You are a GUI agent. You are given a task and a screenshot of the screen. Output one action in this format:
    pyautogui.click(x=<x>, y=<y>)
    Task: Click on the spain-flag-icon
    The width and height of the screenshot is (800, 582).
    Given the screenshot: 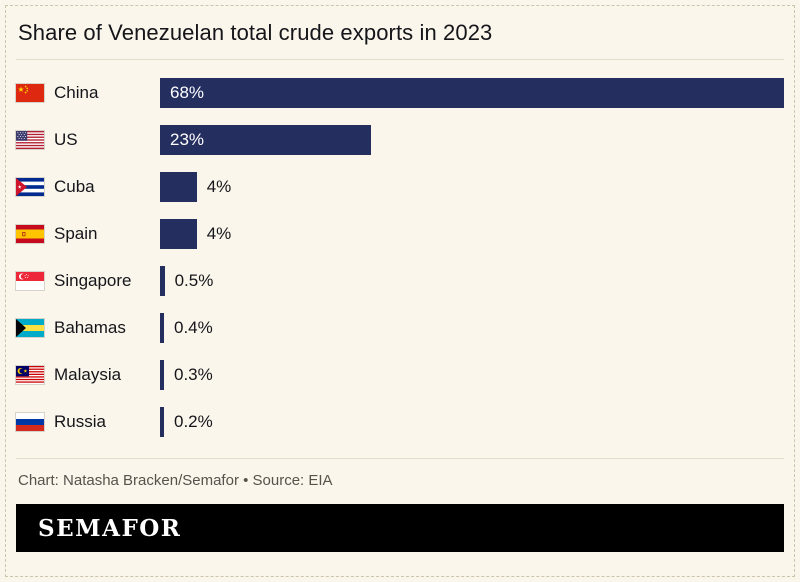 What is the action you would take?
    pyautogui.click(x=30, y=233)
    